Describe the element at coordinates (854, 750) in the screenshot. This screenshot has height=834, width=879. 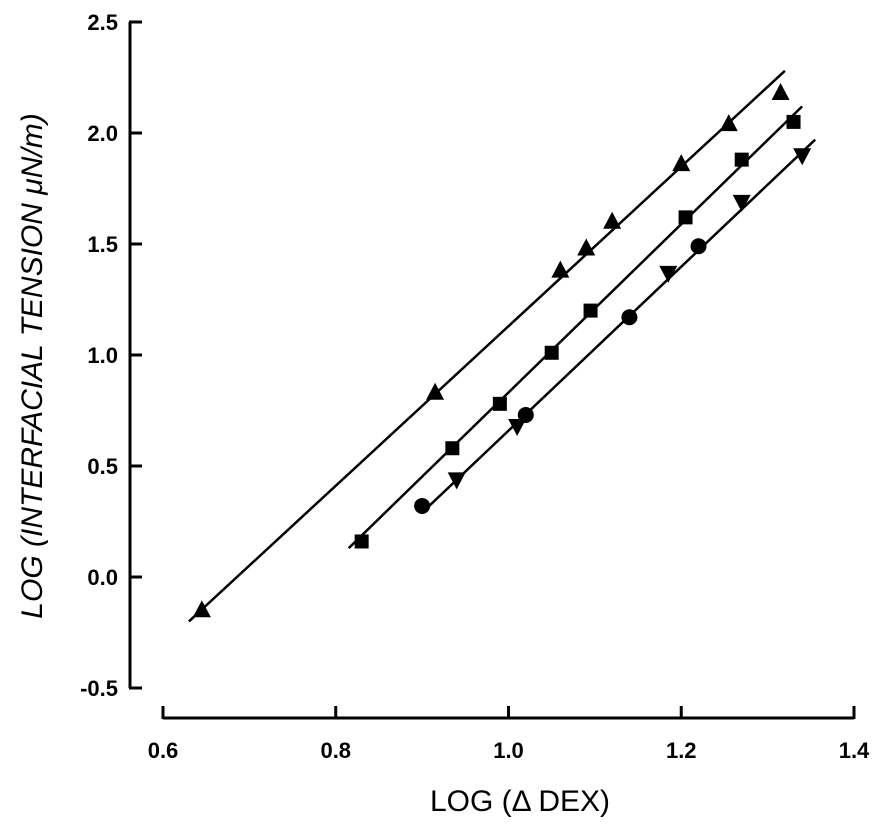
I see `x-tick-label: 1.4` at that location.